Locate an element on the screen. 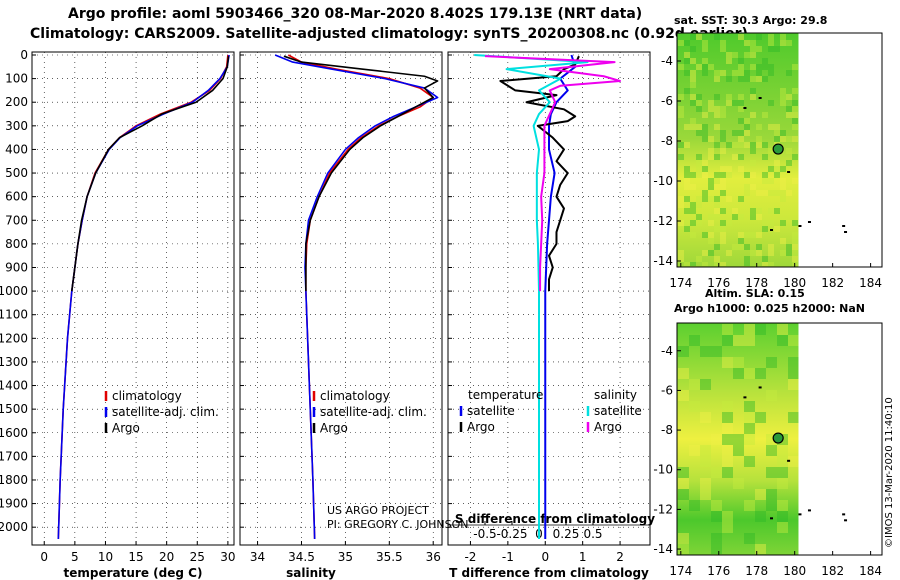 This screenshot has height=580, width=900. salinity-xtick-label: 34.5 is located at coordinates (301, 557).